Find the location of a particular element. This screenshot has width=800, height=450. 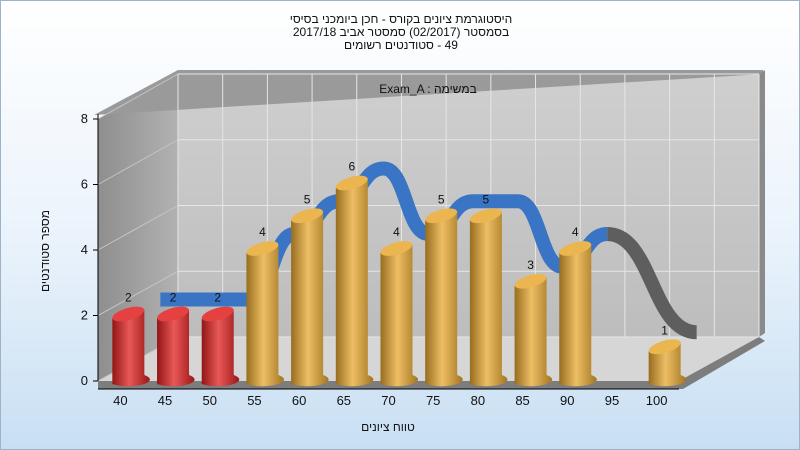

x-axis-title: טווח ציונים is located at coordinates (388, 427).